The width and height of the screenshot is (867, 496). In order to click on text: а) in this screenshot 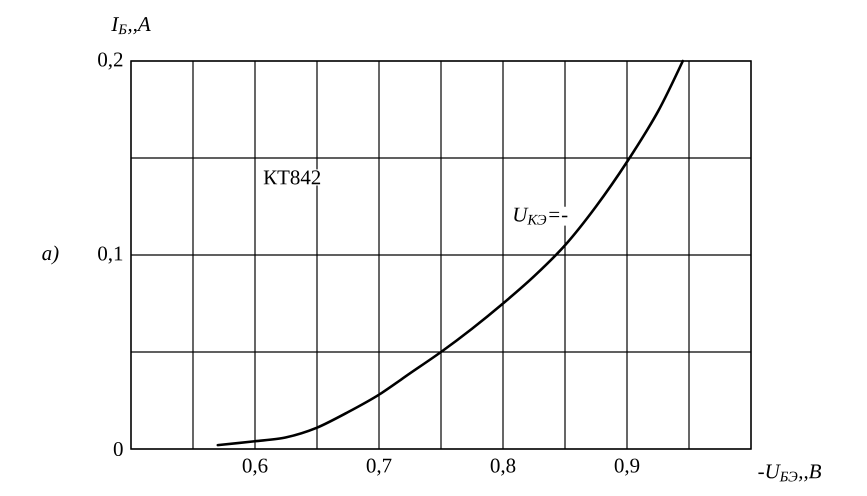, I will do `click(50, 255)`.